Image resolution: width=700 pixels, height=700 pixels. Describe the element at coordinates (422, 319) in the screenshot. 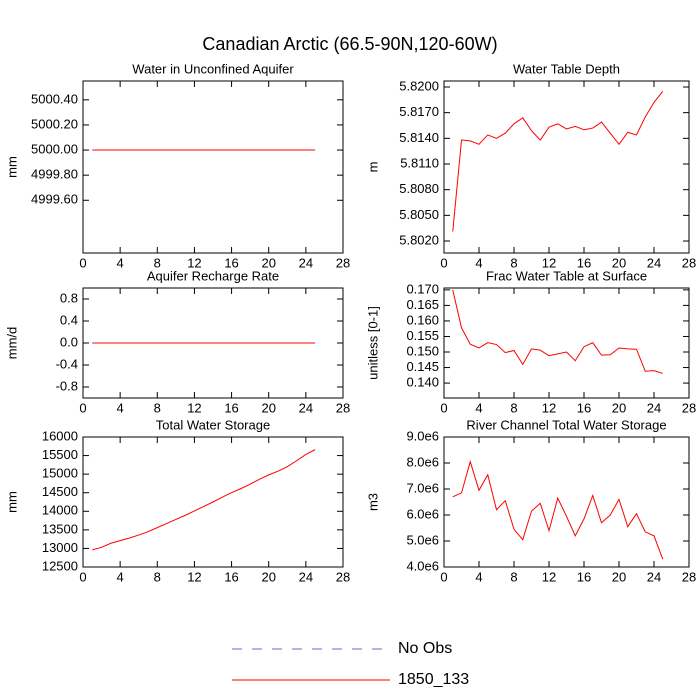

I see `y-tick-label: 0.160` at that location.